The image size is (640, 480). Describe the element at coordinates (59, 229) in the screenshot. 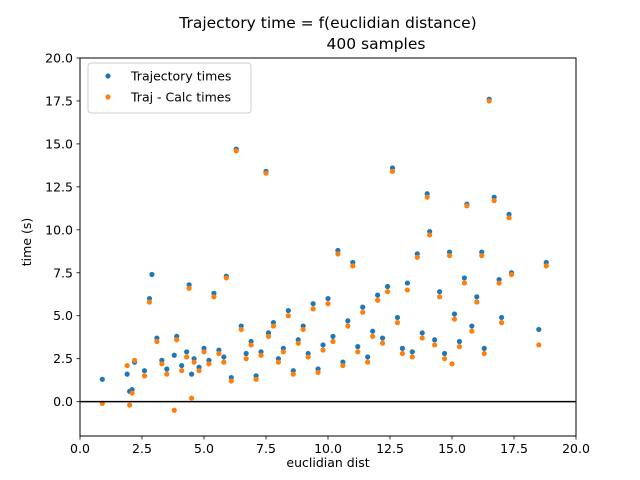

I see `y-tick-label: 10.0` at that location.